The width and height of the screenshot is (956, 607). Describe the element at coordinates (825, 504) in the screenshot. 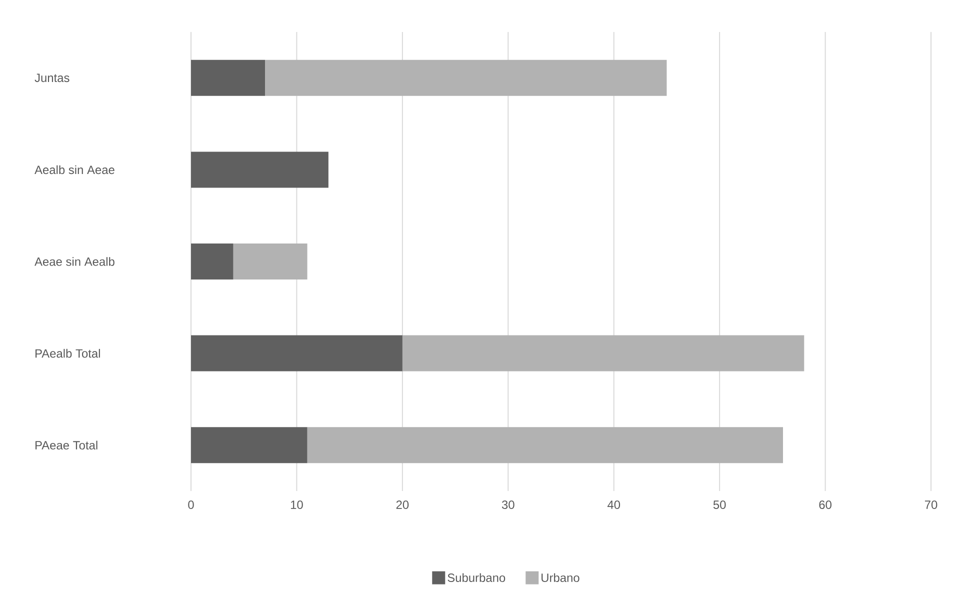

I see `x-tick-label: 60` at that location.